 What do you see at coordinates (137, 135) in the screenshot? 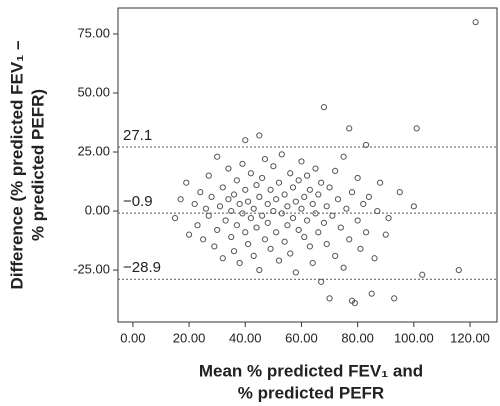
I see `reference-label: 27.1` at bounding box center [137, 135].